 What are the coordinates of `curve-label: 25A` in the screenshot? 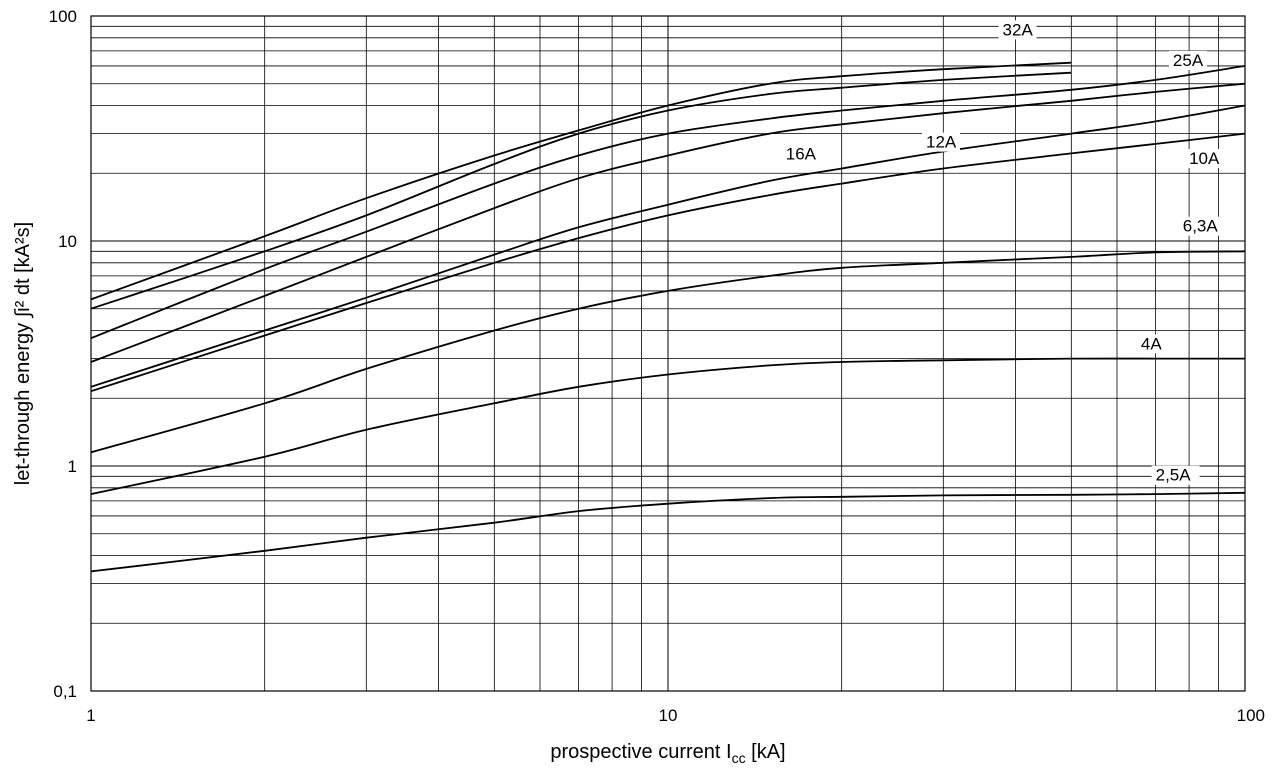 It's located at (1188, 60).